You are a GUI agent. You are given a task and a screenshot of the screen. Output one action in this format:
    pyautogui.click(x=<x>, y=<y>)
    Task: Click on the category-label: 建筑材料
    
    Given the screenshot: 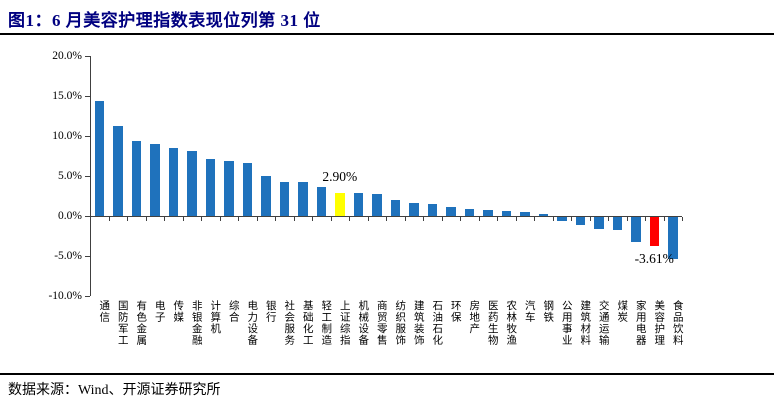 What is the action you would take?
    pyautogui.click(x=585, y=323)
    